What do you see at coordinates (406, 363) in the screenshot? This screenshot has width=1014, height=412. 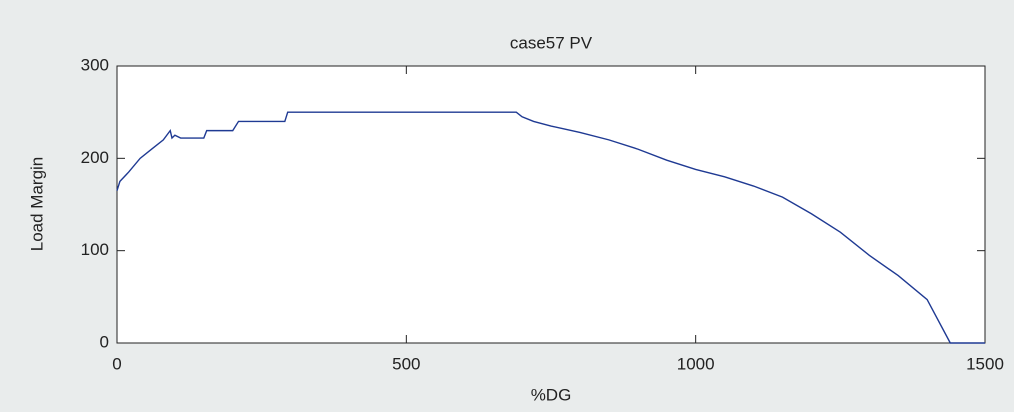 I see `x-tick-label: 500` at bounding box center [406, 363].